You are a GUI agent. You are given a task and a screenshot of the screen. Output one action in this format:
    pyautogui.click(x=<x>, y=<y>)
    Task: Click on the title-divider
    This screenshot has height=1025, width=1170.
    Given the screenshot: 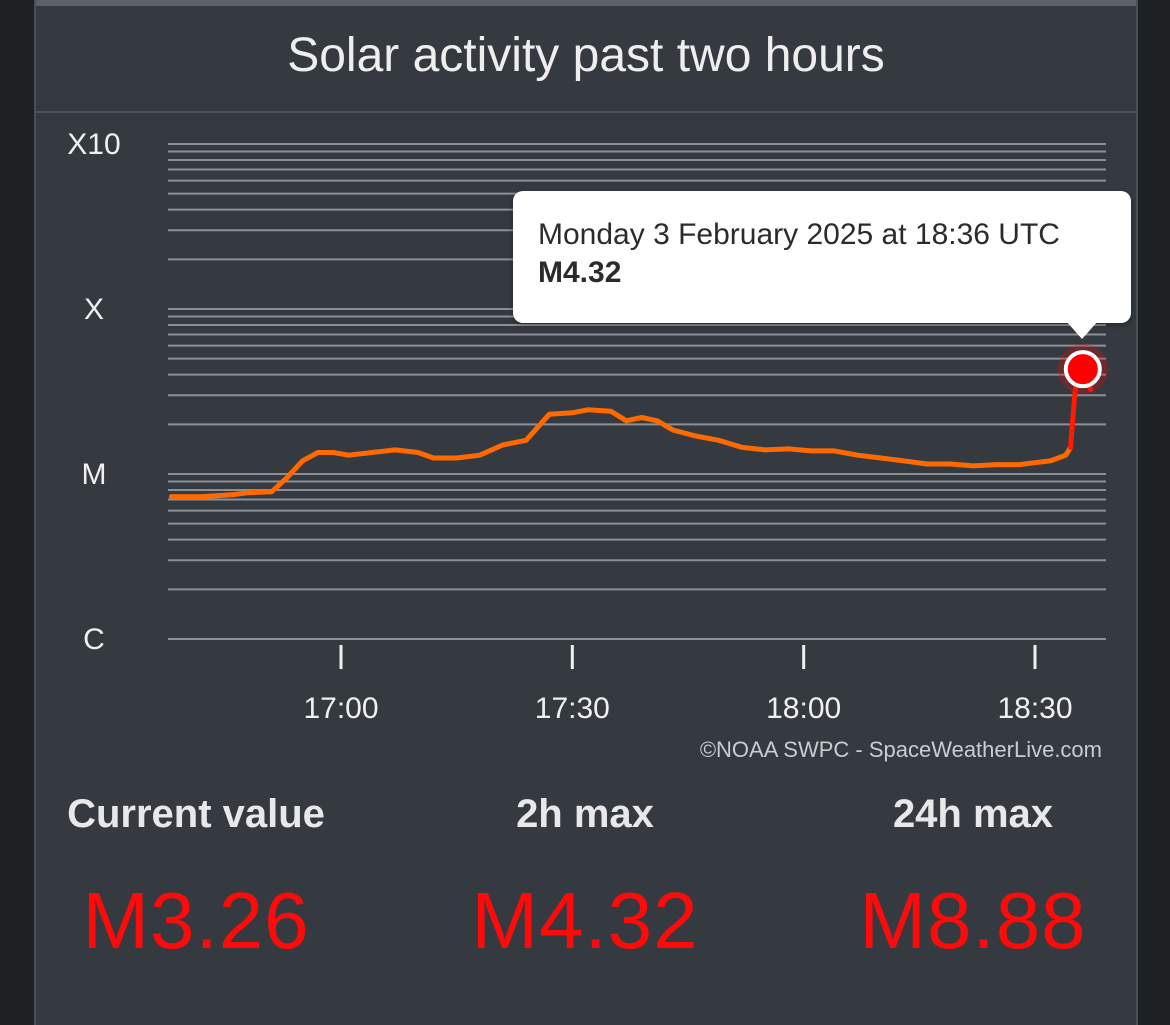 What is the action you would take?
    pyautogui.click(x=586, y=112)
    